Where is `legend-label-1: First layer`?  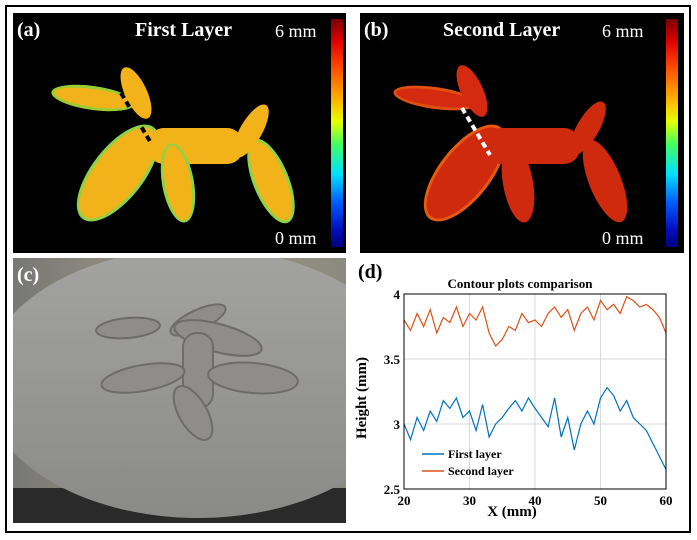
legend-label-1: First layer is located at coordinates (475, 454).